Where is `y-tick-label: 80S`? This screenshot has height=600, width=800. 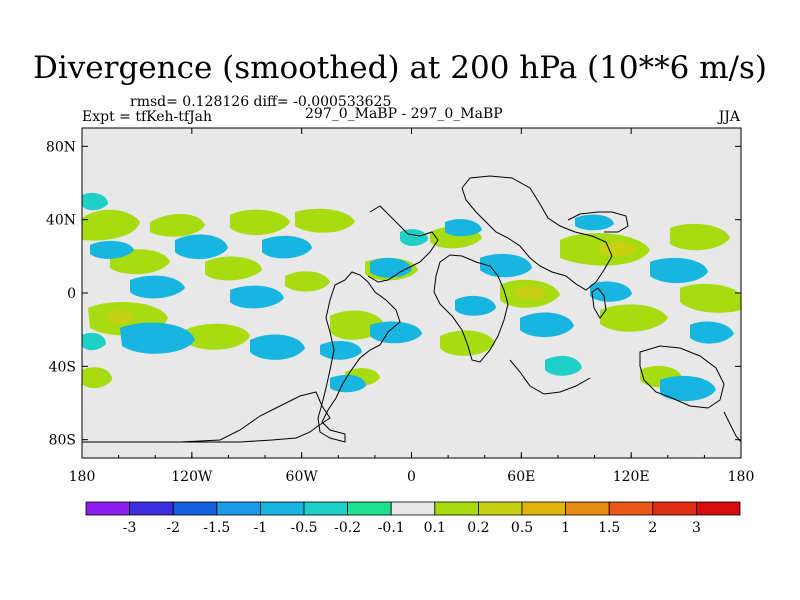
y-tick-label: 80S is located at coordinates (62, 441).